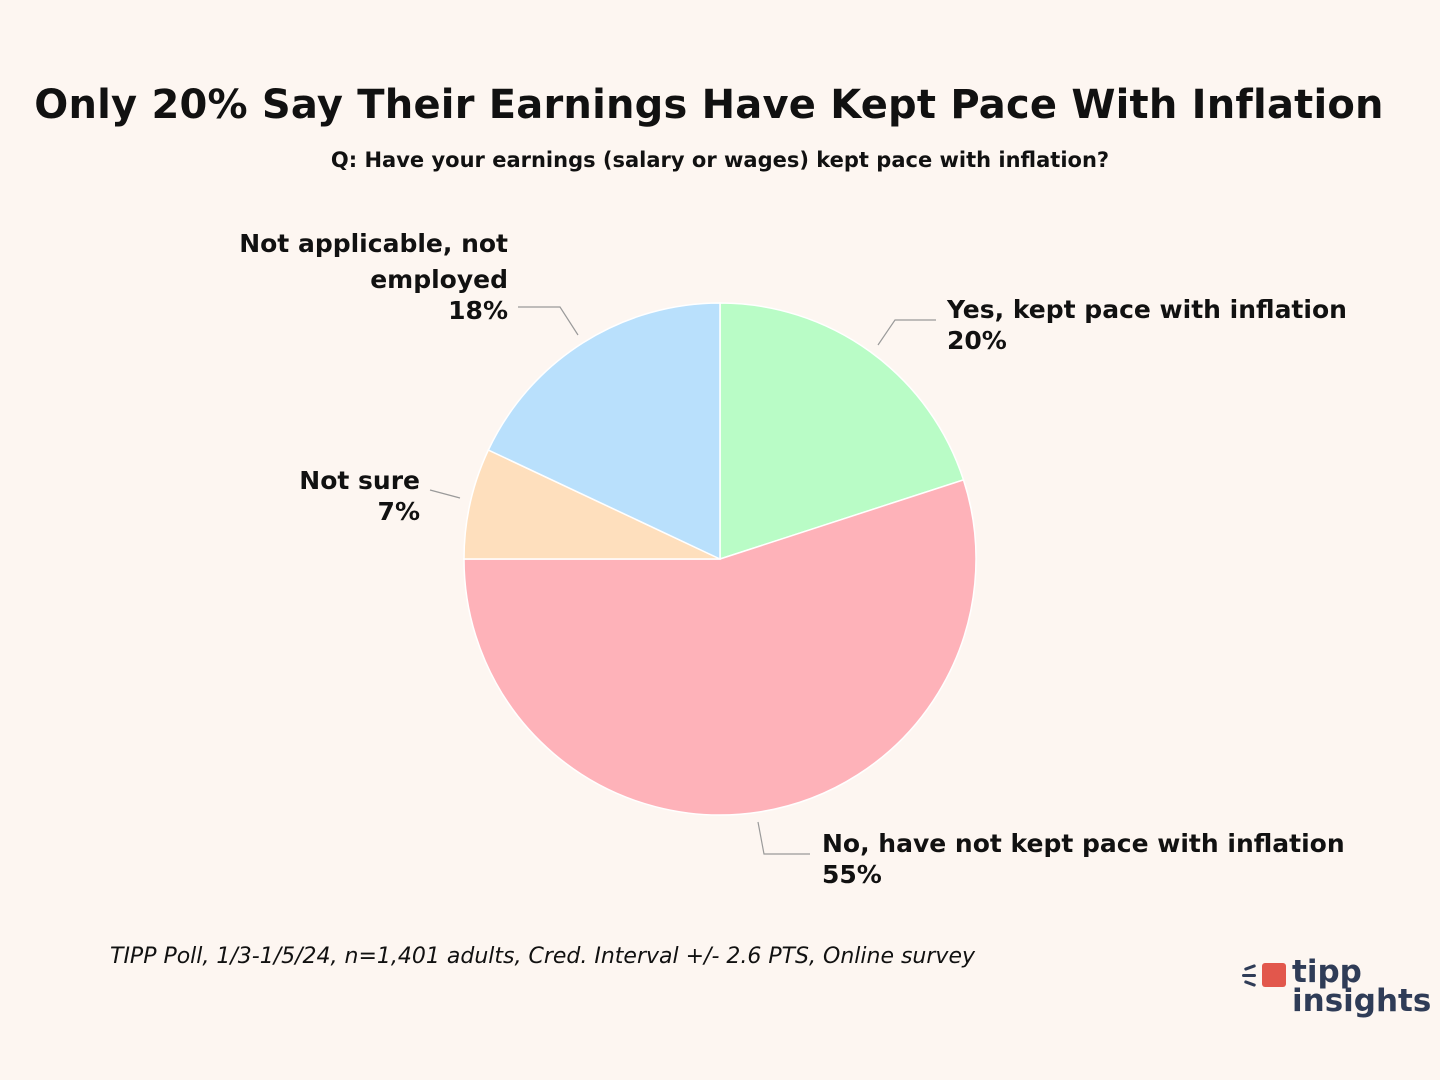  What do you see at coordinates (1274, 975) in the screenshot?
I see `logo-mark-icon` at bounding box center [1274, 975].